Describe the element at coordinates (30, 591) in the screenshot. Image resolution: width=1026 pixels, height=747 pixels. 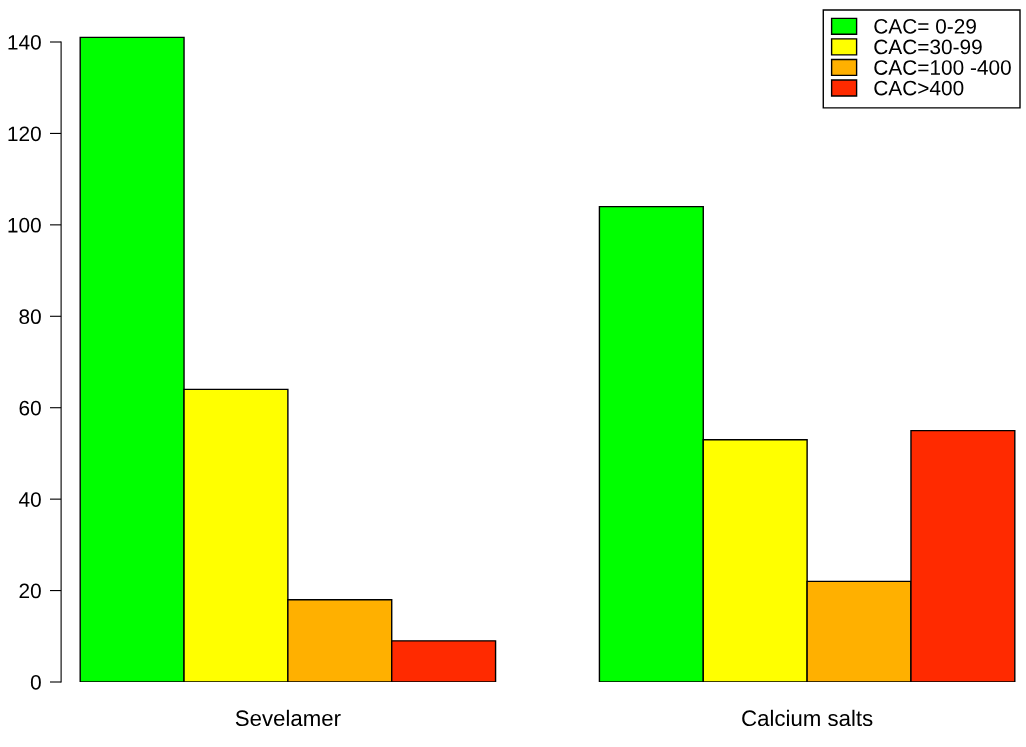
I see `y-tick-label: 20` at that location.